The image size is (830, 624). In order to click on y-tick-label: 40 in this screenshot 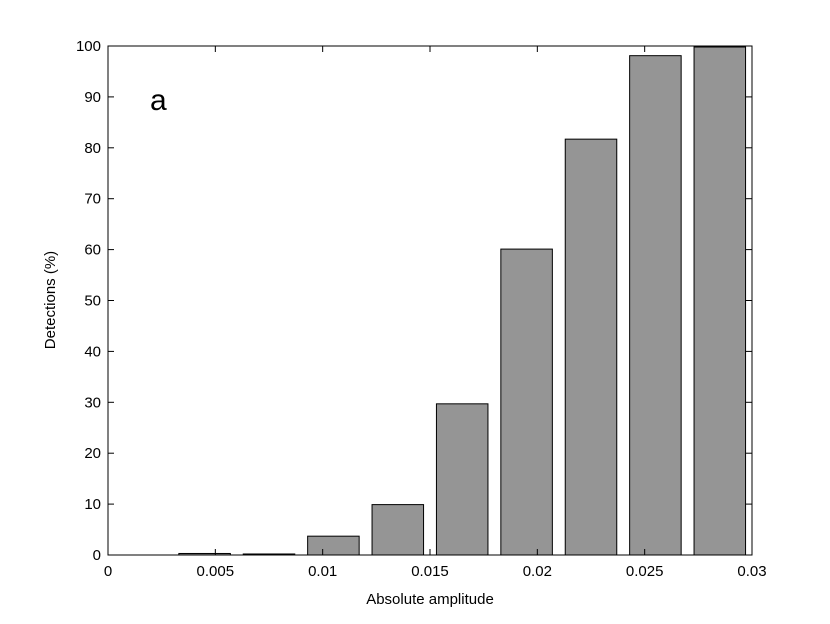, I will do `click(92, 351)`.